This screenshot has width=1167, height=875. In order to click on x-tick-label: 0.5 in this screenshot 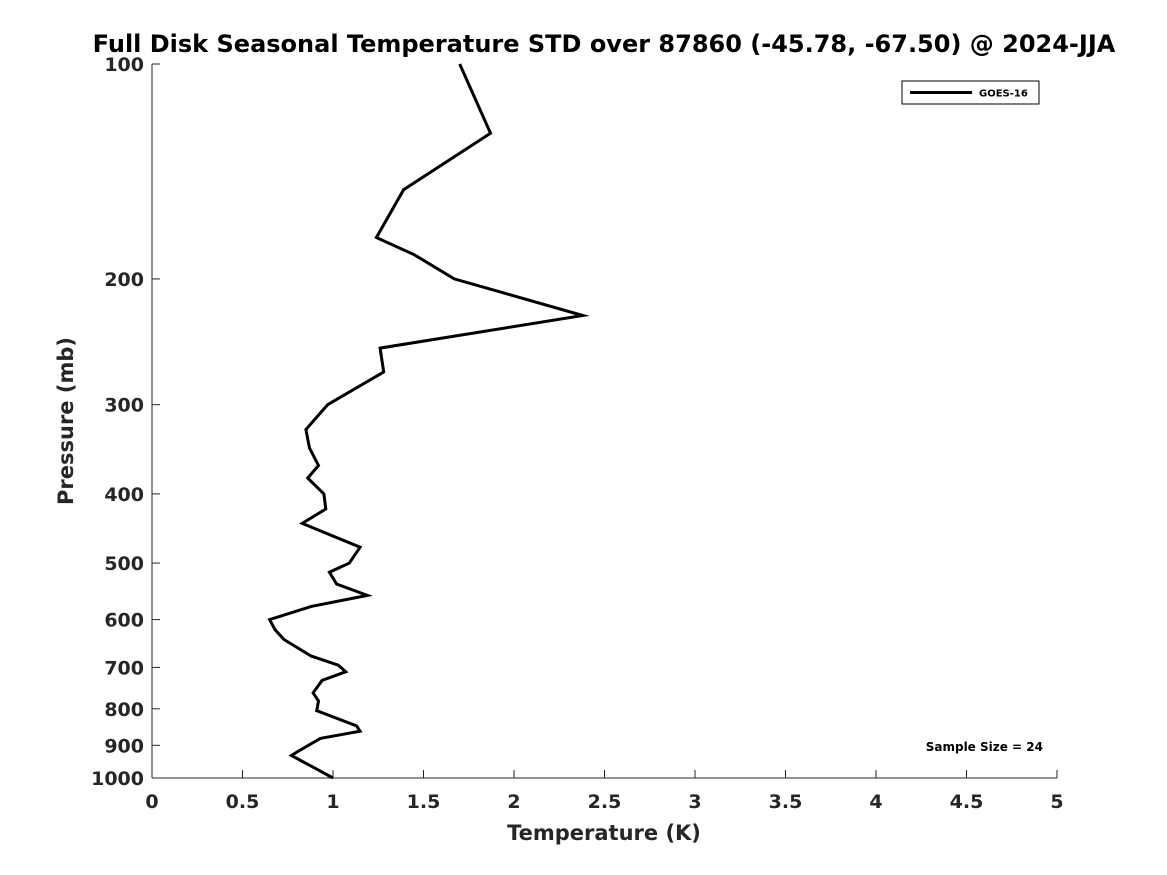, I will do `click(243, 802)`.